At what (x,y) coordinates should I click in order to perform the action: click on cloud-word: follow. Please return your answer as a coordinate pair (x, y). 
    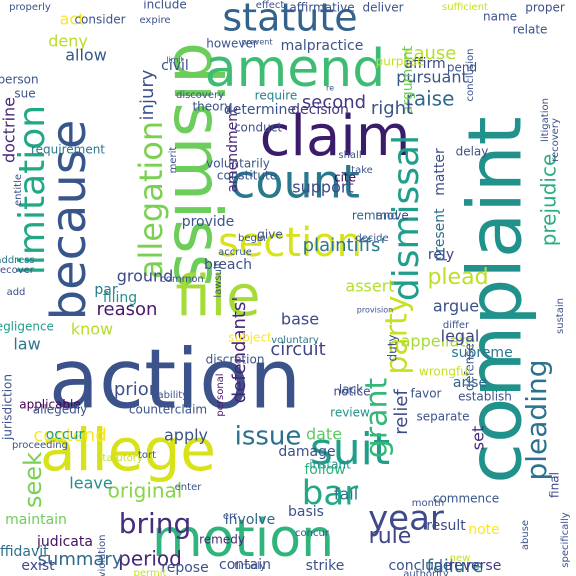
    Looking at the image, I should click on (324, 470).